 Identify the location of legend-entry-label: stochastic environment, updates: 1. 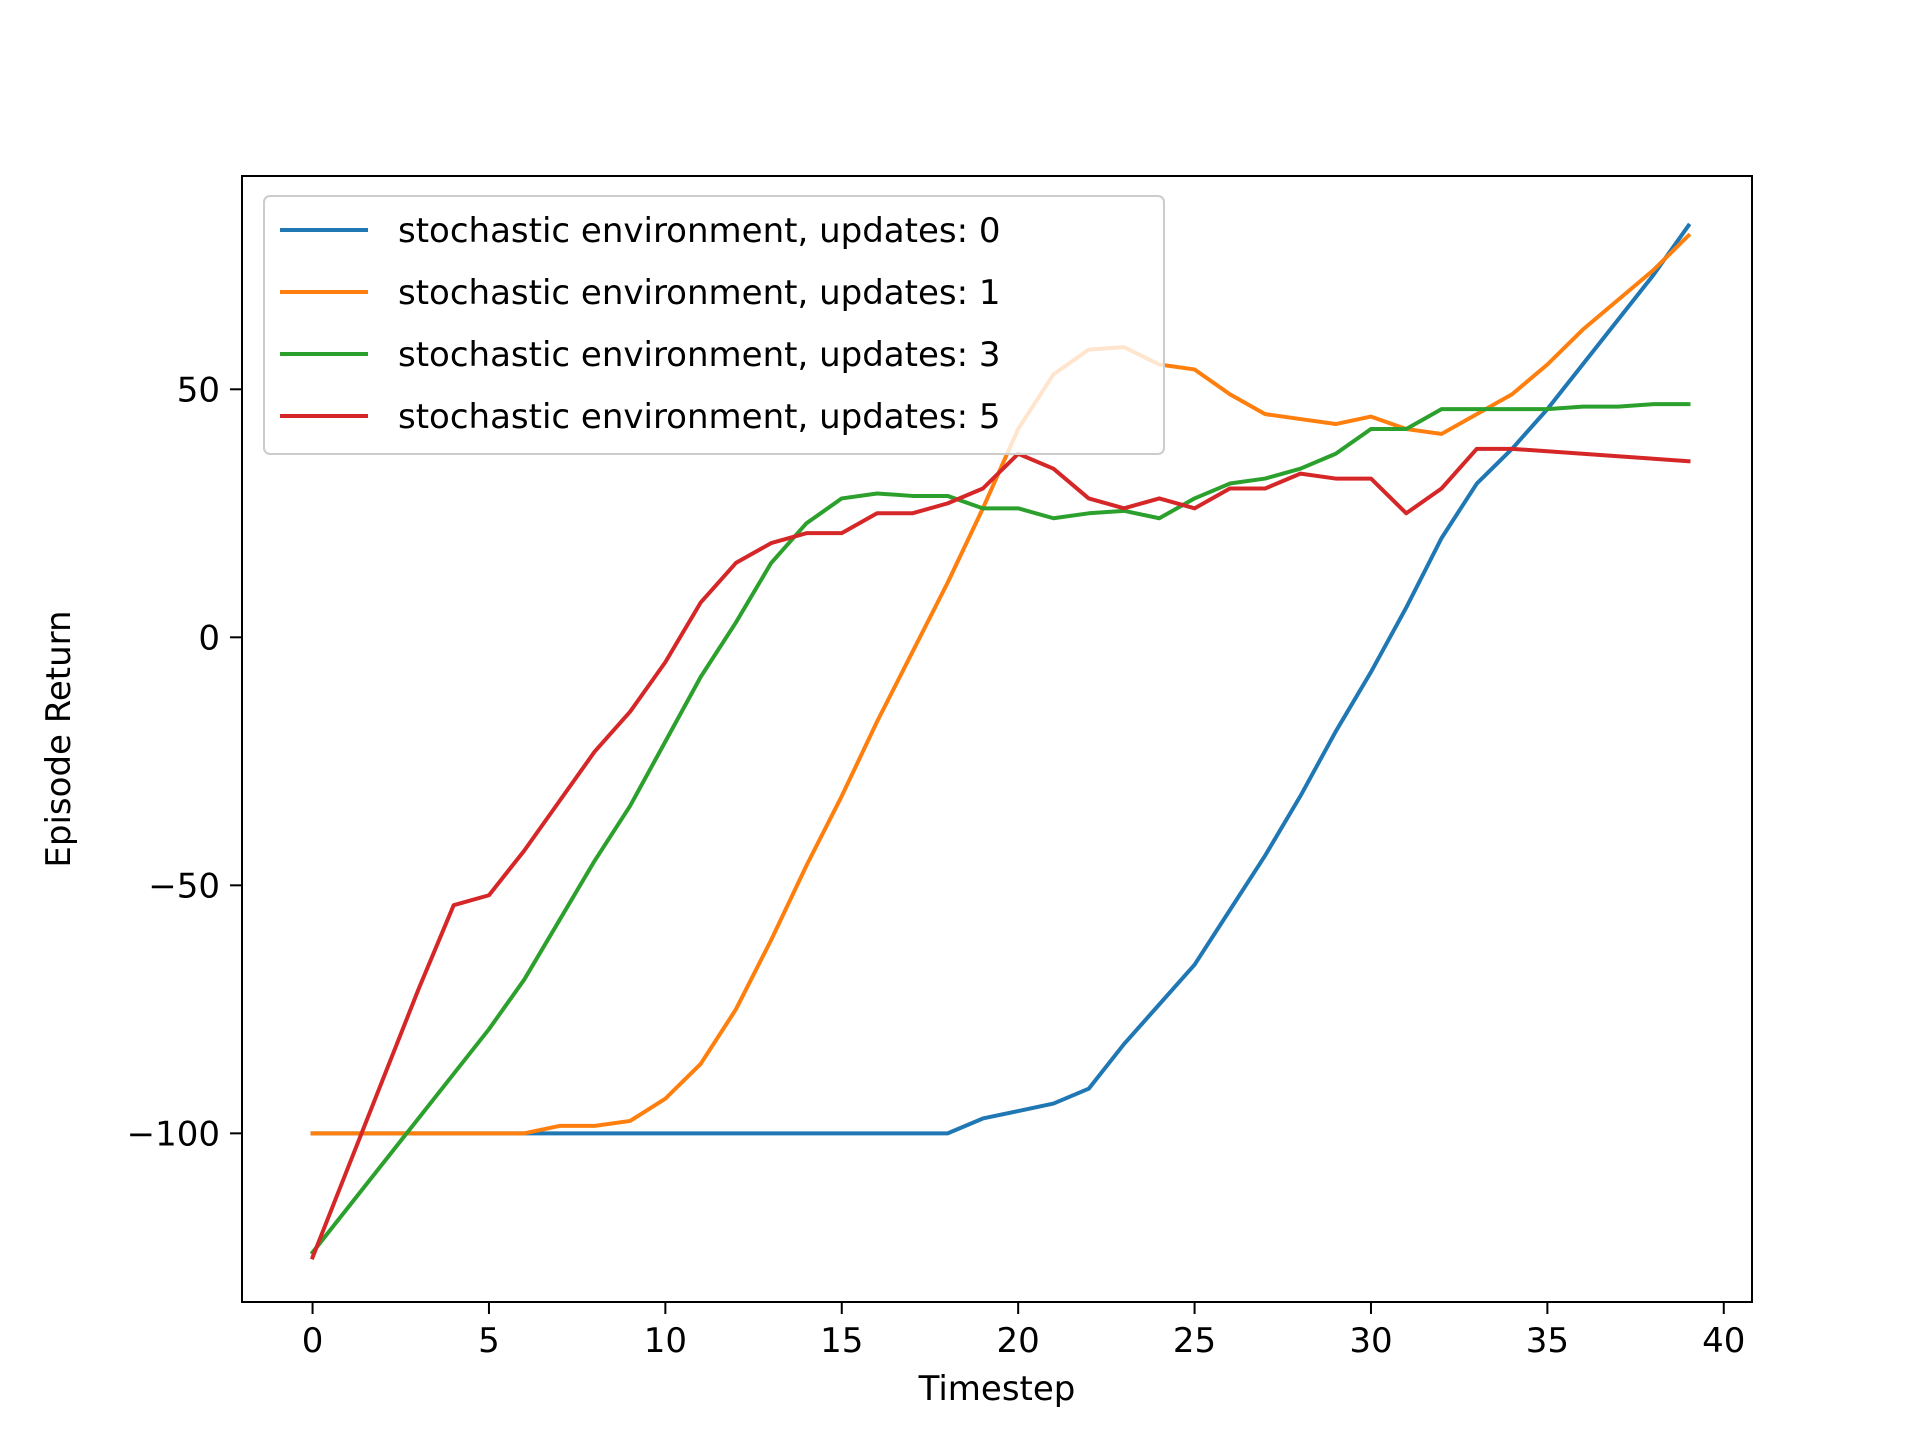
(699, 293).